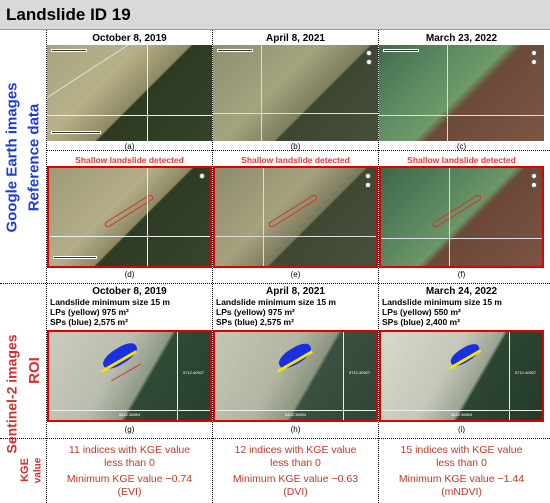  What do you see at coordinates (295, 38) in the screenshot?
I see `ge-date-2: April 8, 2021` at bounding box center [295, 38].